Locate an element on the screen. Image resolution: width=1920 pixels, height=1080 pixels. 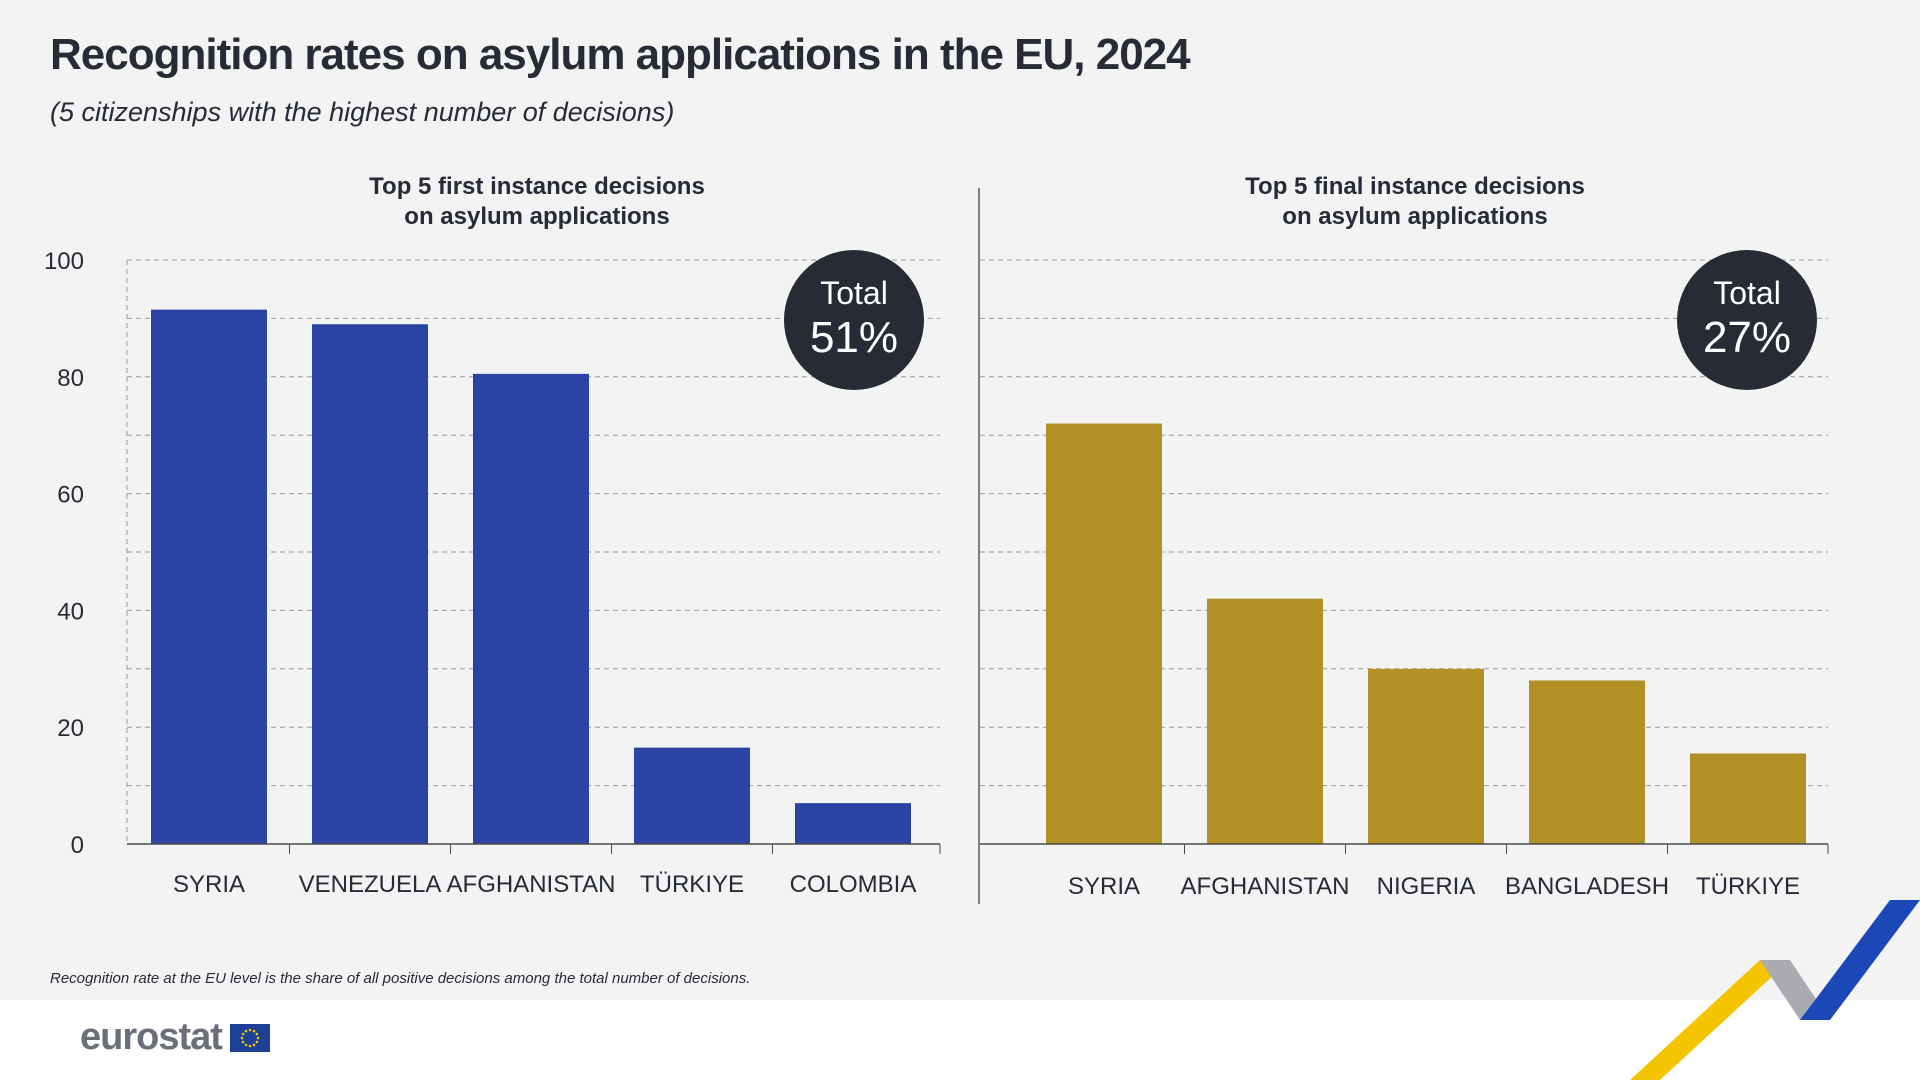
panel-title-line: Top 5 final instance decisions is located at coordinates (1415, 186).